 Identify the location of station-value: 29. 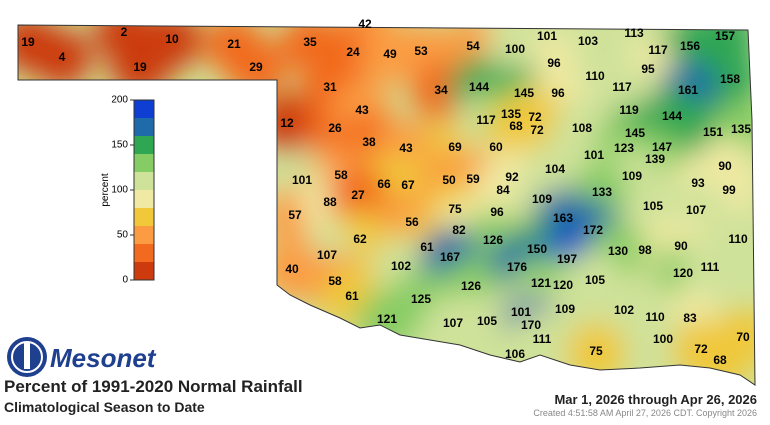
(256, 67).